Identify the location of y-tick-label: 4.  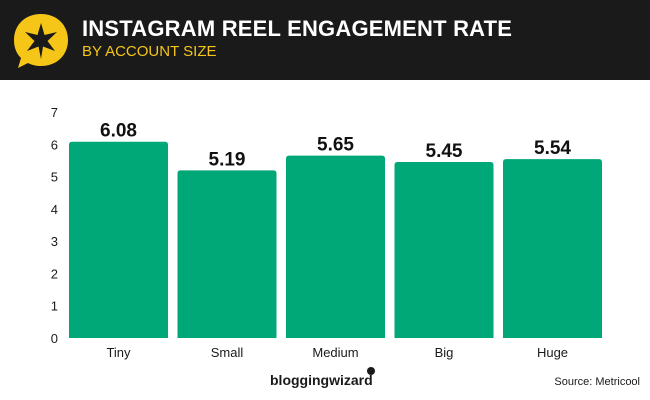
(54, 209).